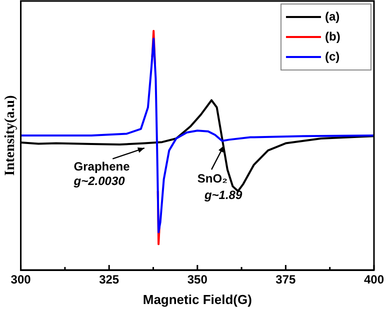 The image size is (387, 310). I want to click on annotation: g~2.0030, so click(99, 181).